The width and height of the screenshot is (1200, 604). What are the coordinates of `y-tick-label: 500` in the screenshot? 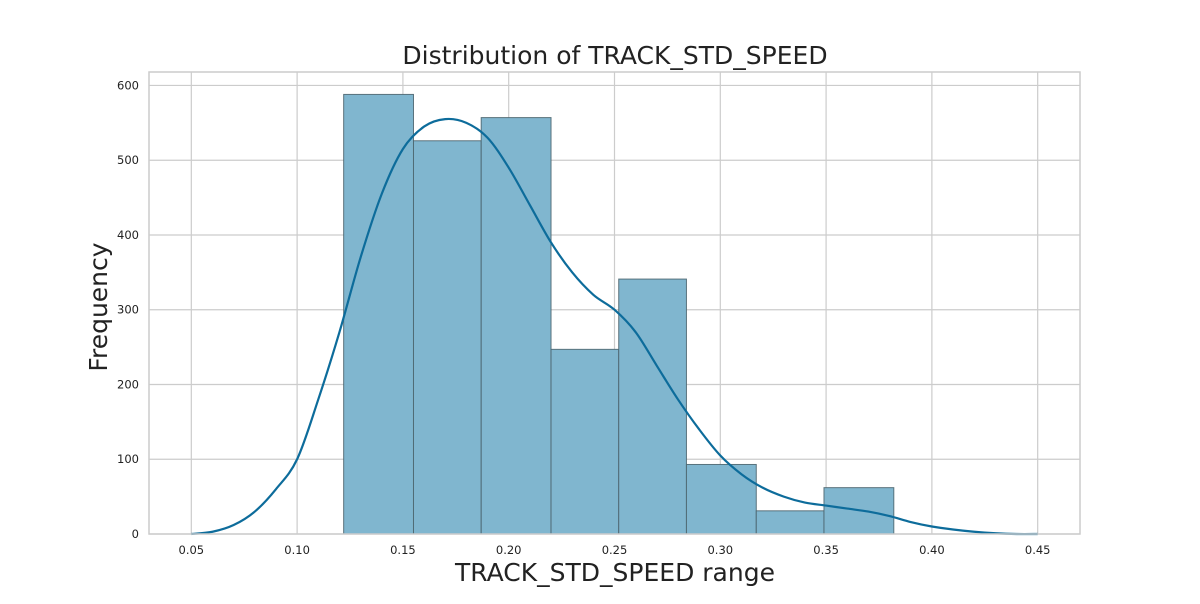 It's located at (128, 160).